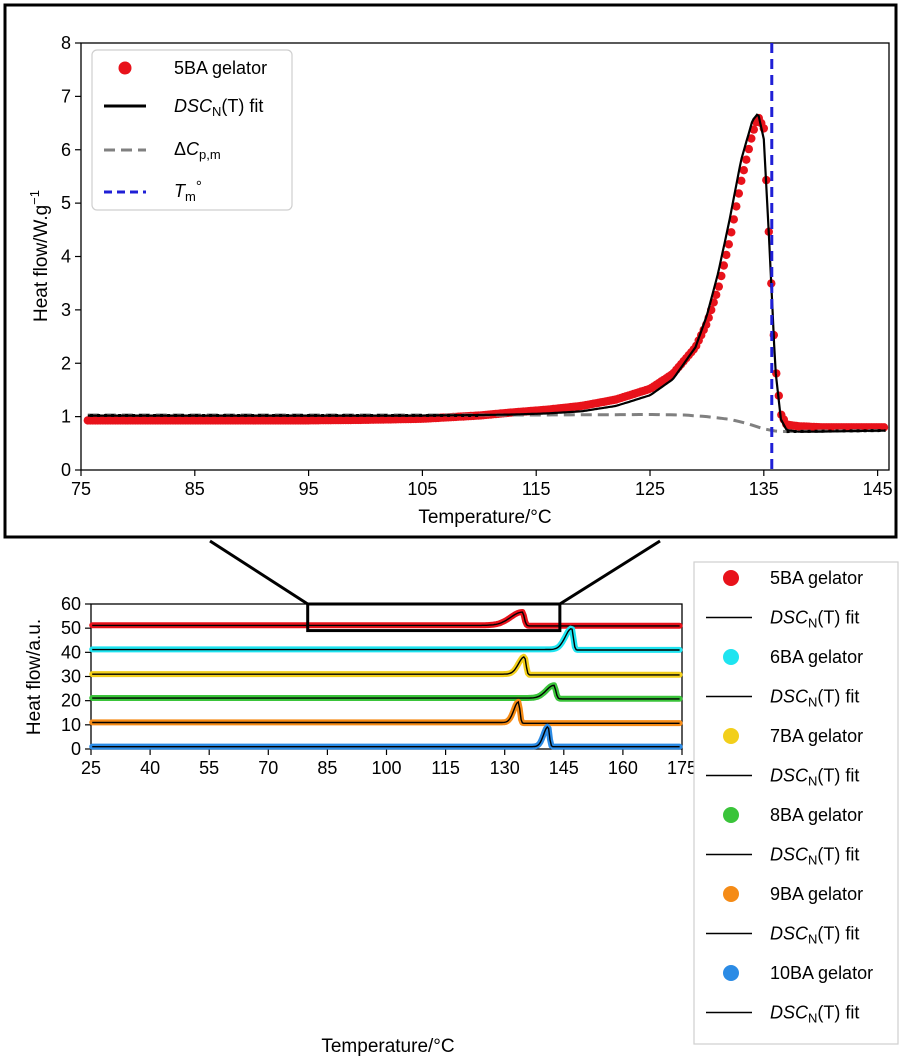  What do you see at coordinates (66, 310) in the screenshot?
I see `inset-y-tick-label: 3` at bounding box center [66, 310].